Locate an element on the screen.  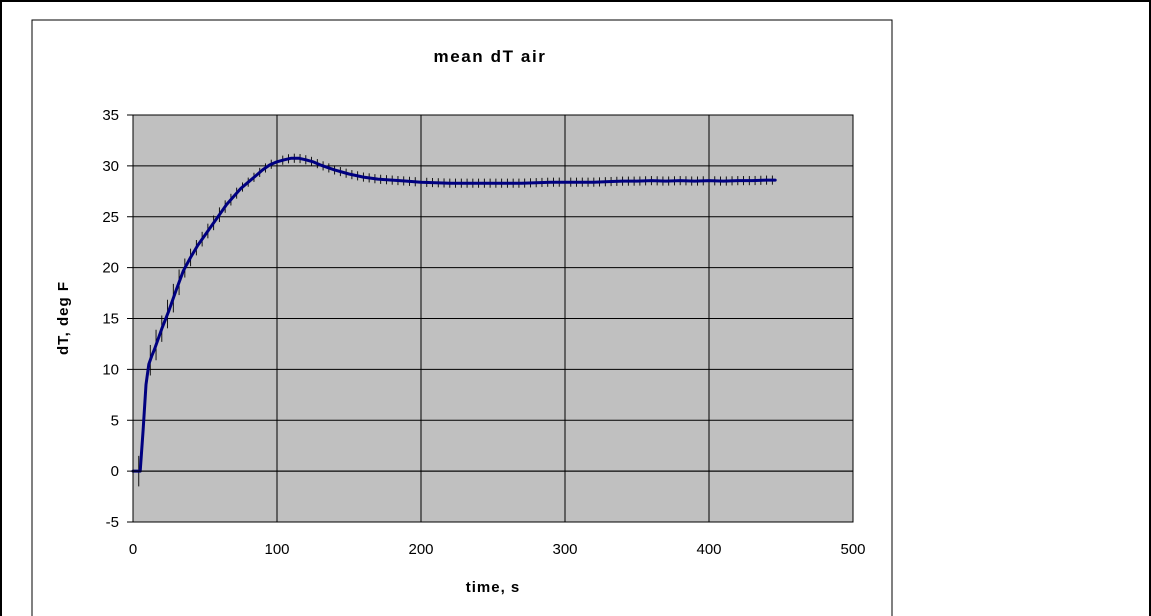
y-tick-label: 30 is located at coordinates (110, 166).